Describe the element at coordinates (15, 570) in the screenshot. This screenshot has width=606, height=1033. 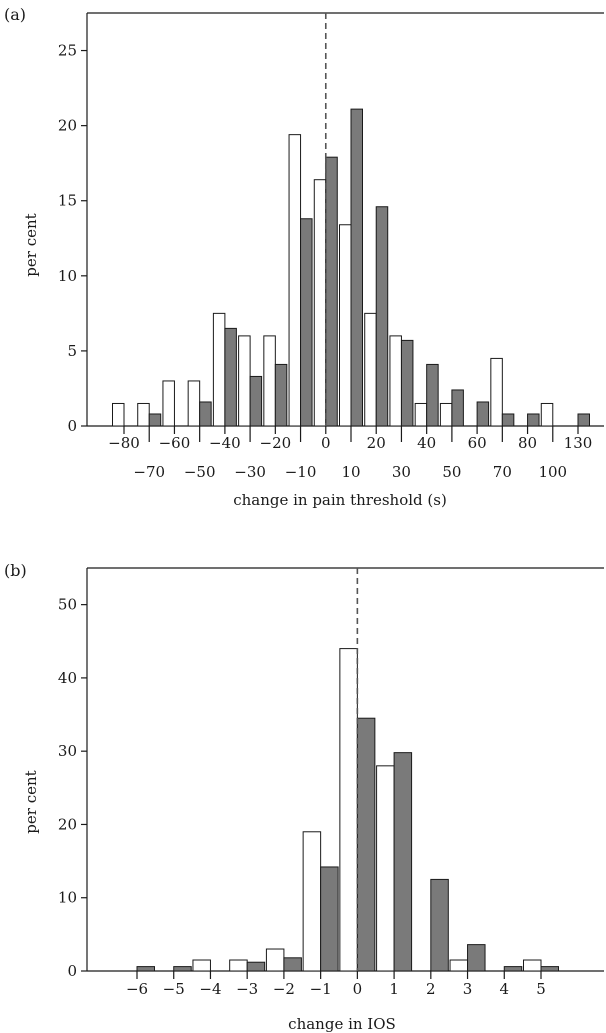
I see `panel-b-label: (b)` at that location.